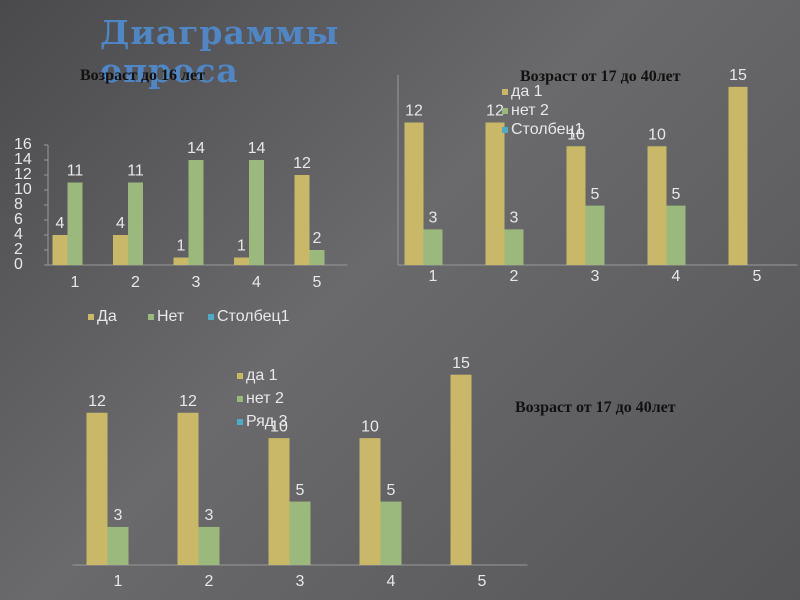 The image size is (800, 600). I want to click on y-tick-label: 2, so click(18, 249).